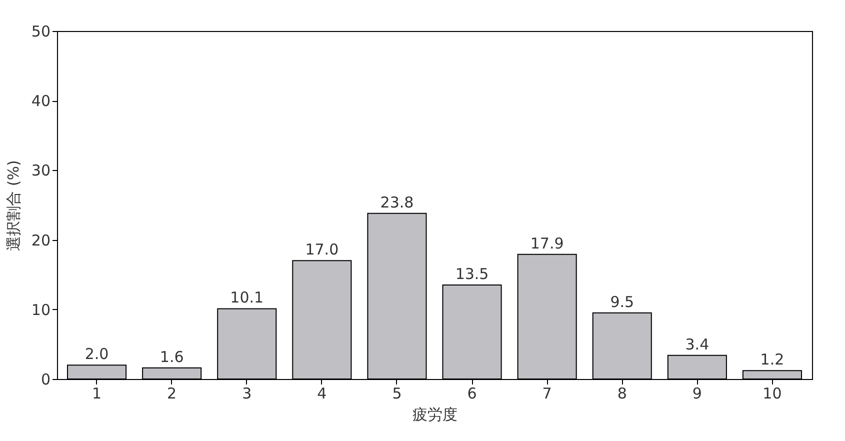 The height and width of the screenshot is (441, 845). Describe the element at coordinates (772, 359) in the screenshot. I see `data-label: 1.2` at that location.